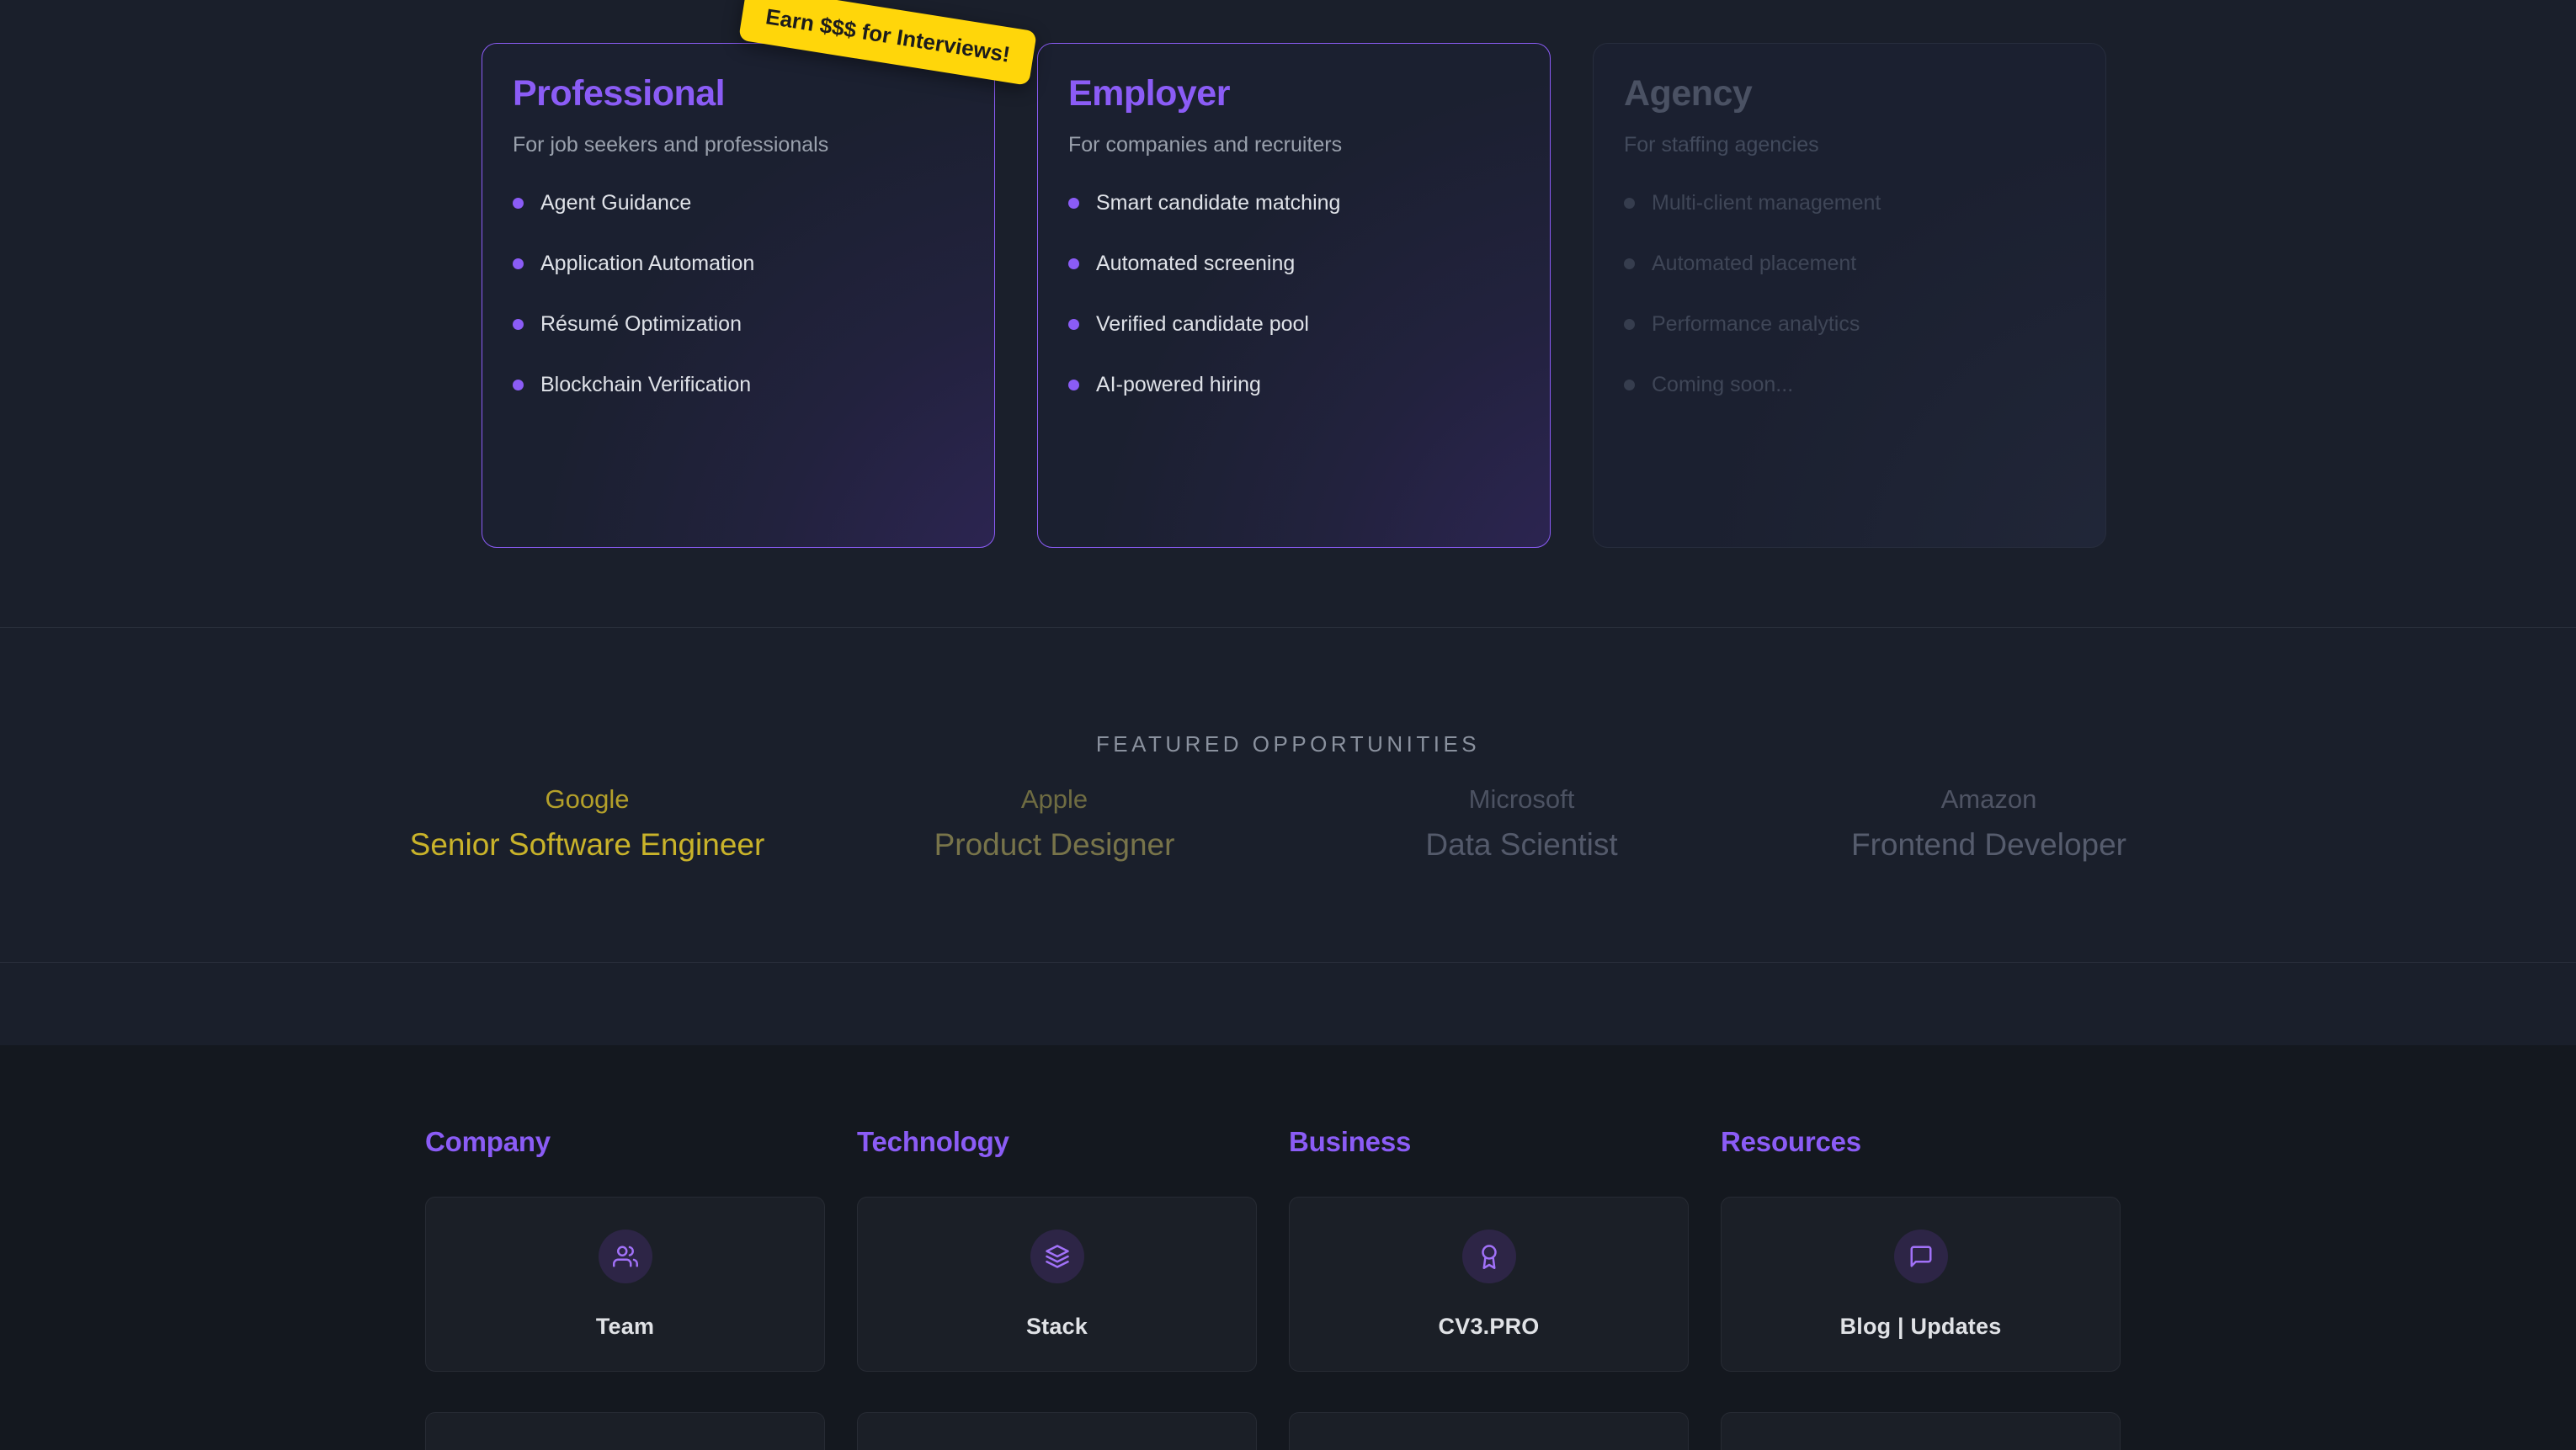 Image resolution: width=2576 pixels, height=1450 pixels. What do you see at coordinates (616, 203) in the screenshot?
I see `feature-label: Agent Guidance` at bounding box center [616, 203].